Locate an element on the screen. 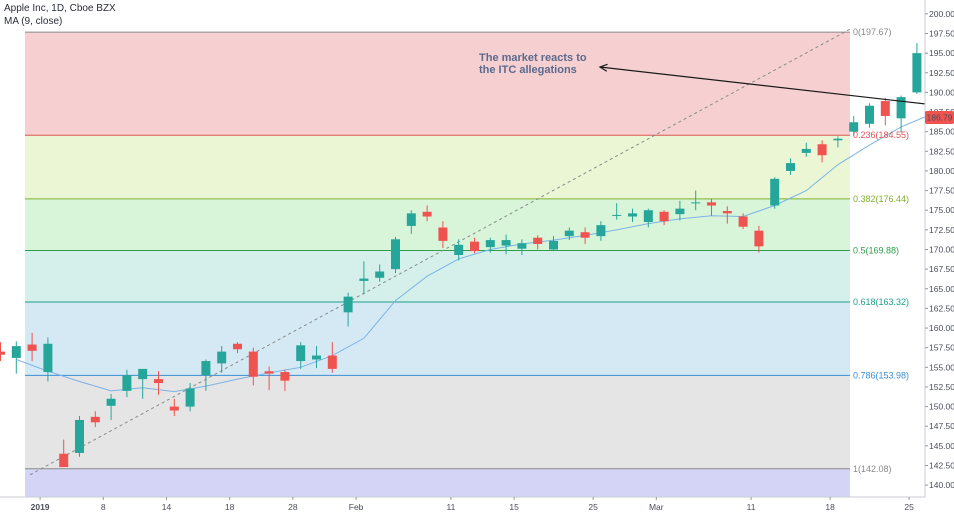 Image resolution: width=954 pixels, height=513 pixels. x-tick-label: Mar is located at coordinates (656, 507).